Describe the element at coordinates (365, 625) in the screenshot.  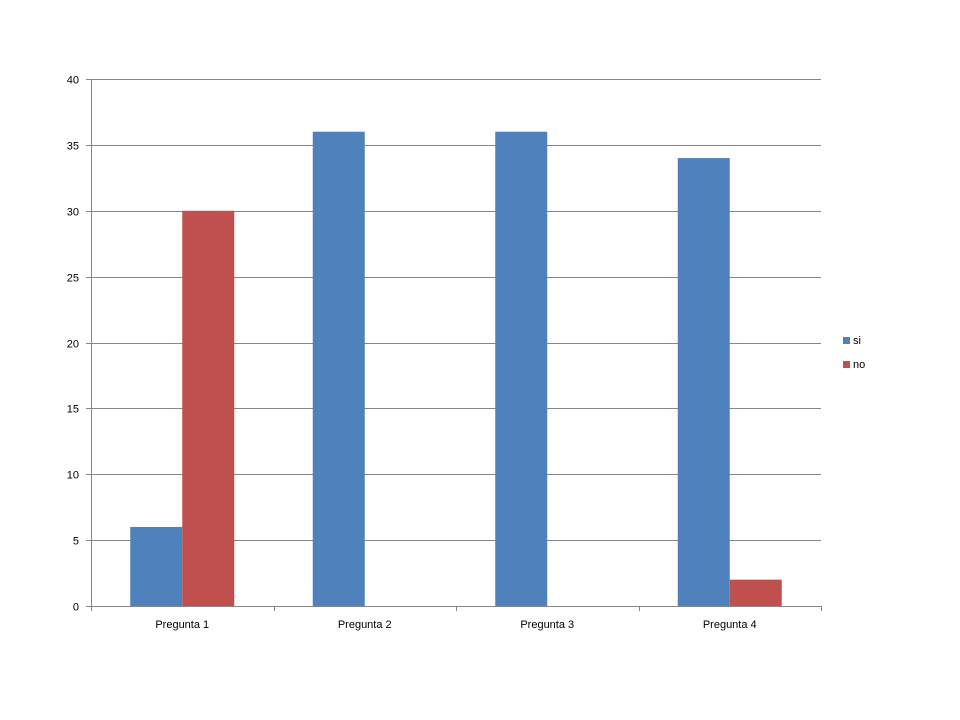
I see `x-tick-label: Pregunta 2` at that location.